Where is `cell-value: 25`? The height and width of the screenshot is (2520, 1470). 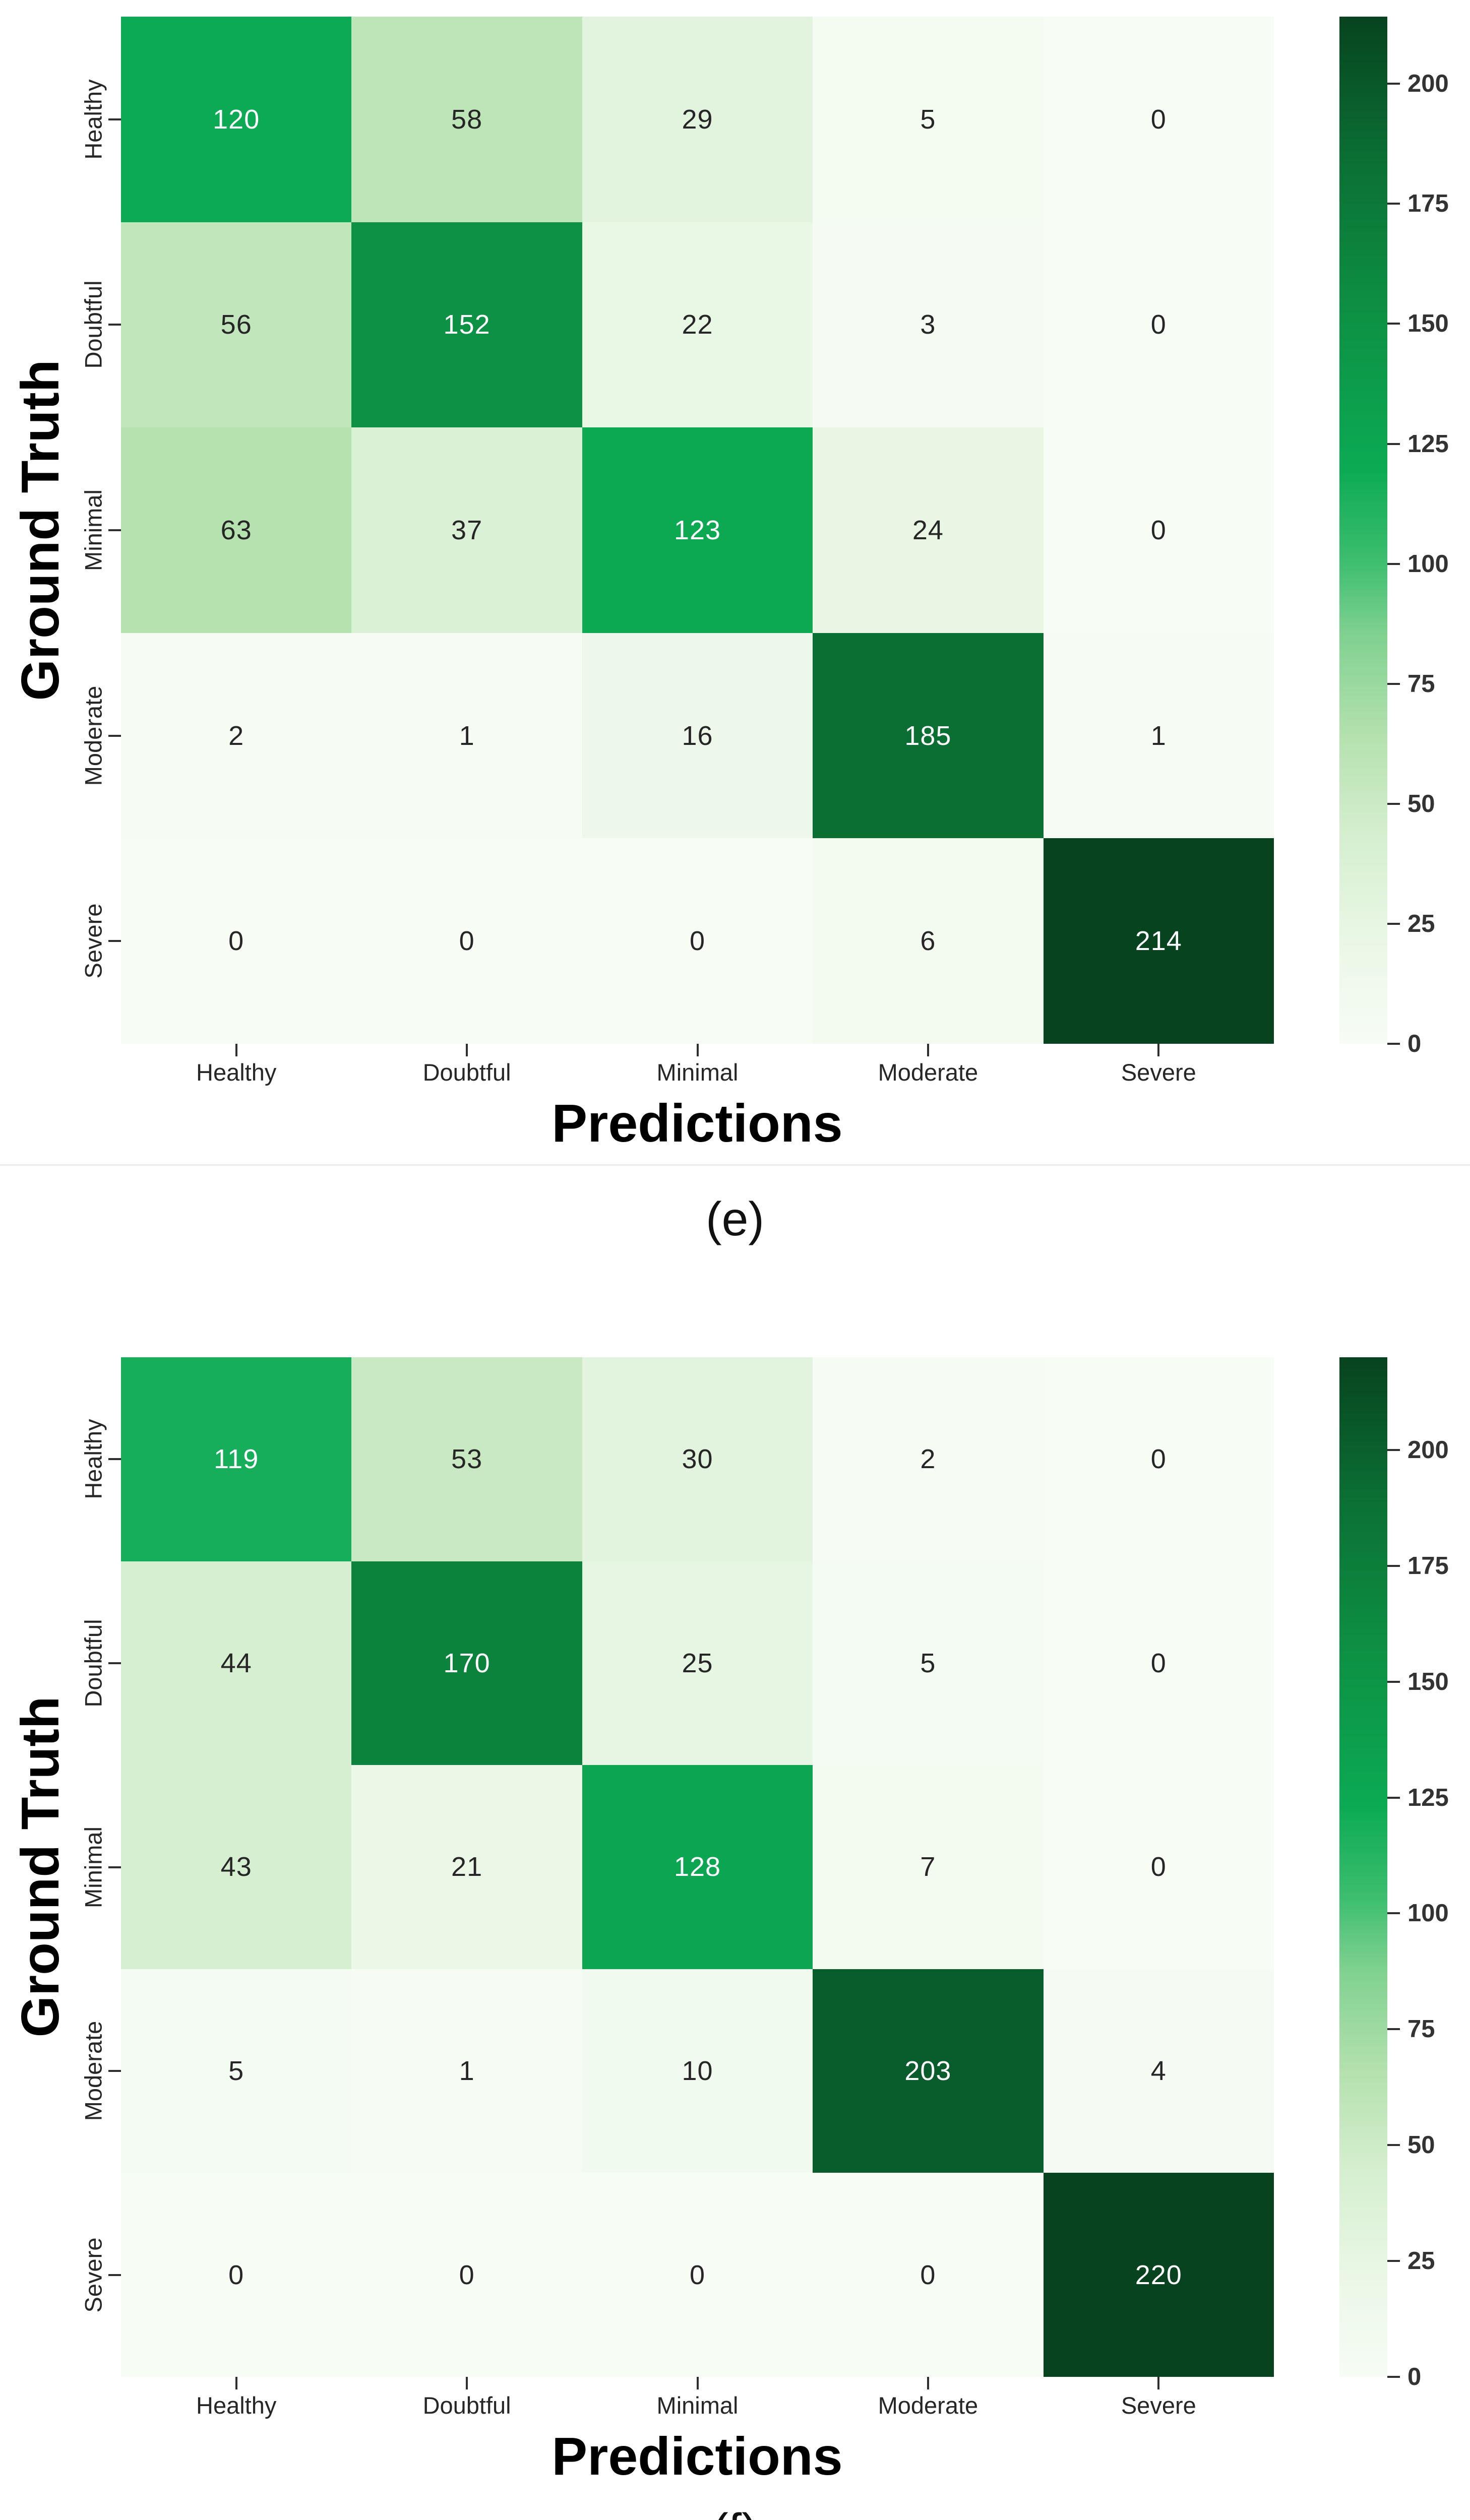 cell-value: 25 is located at coordinates (697, 1663).